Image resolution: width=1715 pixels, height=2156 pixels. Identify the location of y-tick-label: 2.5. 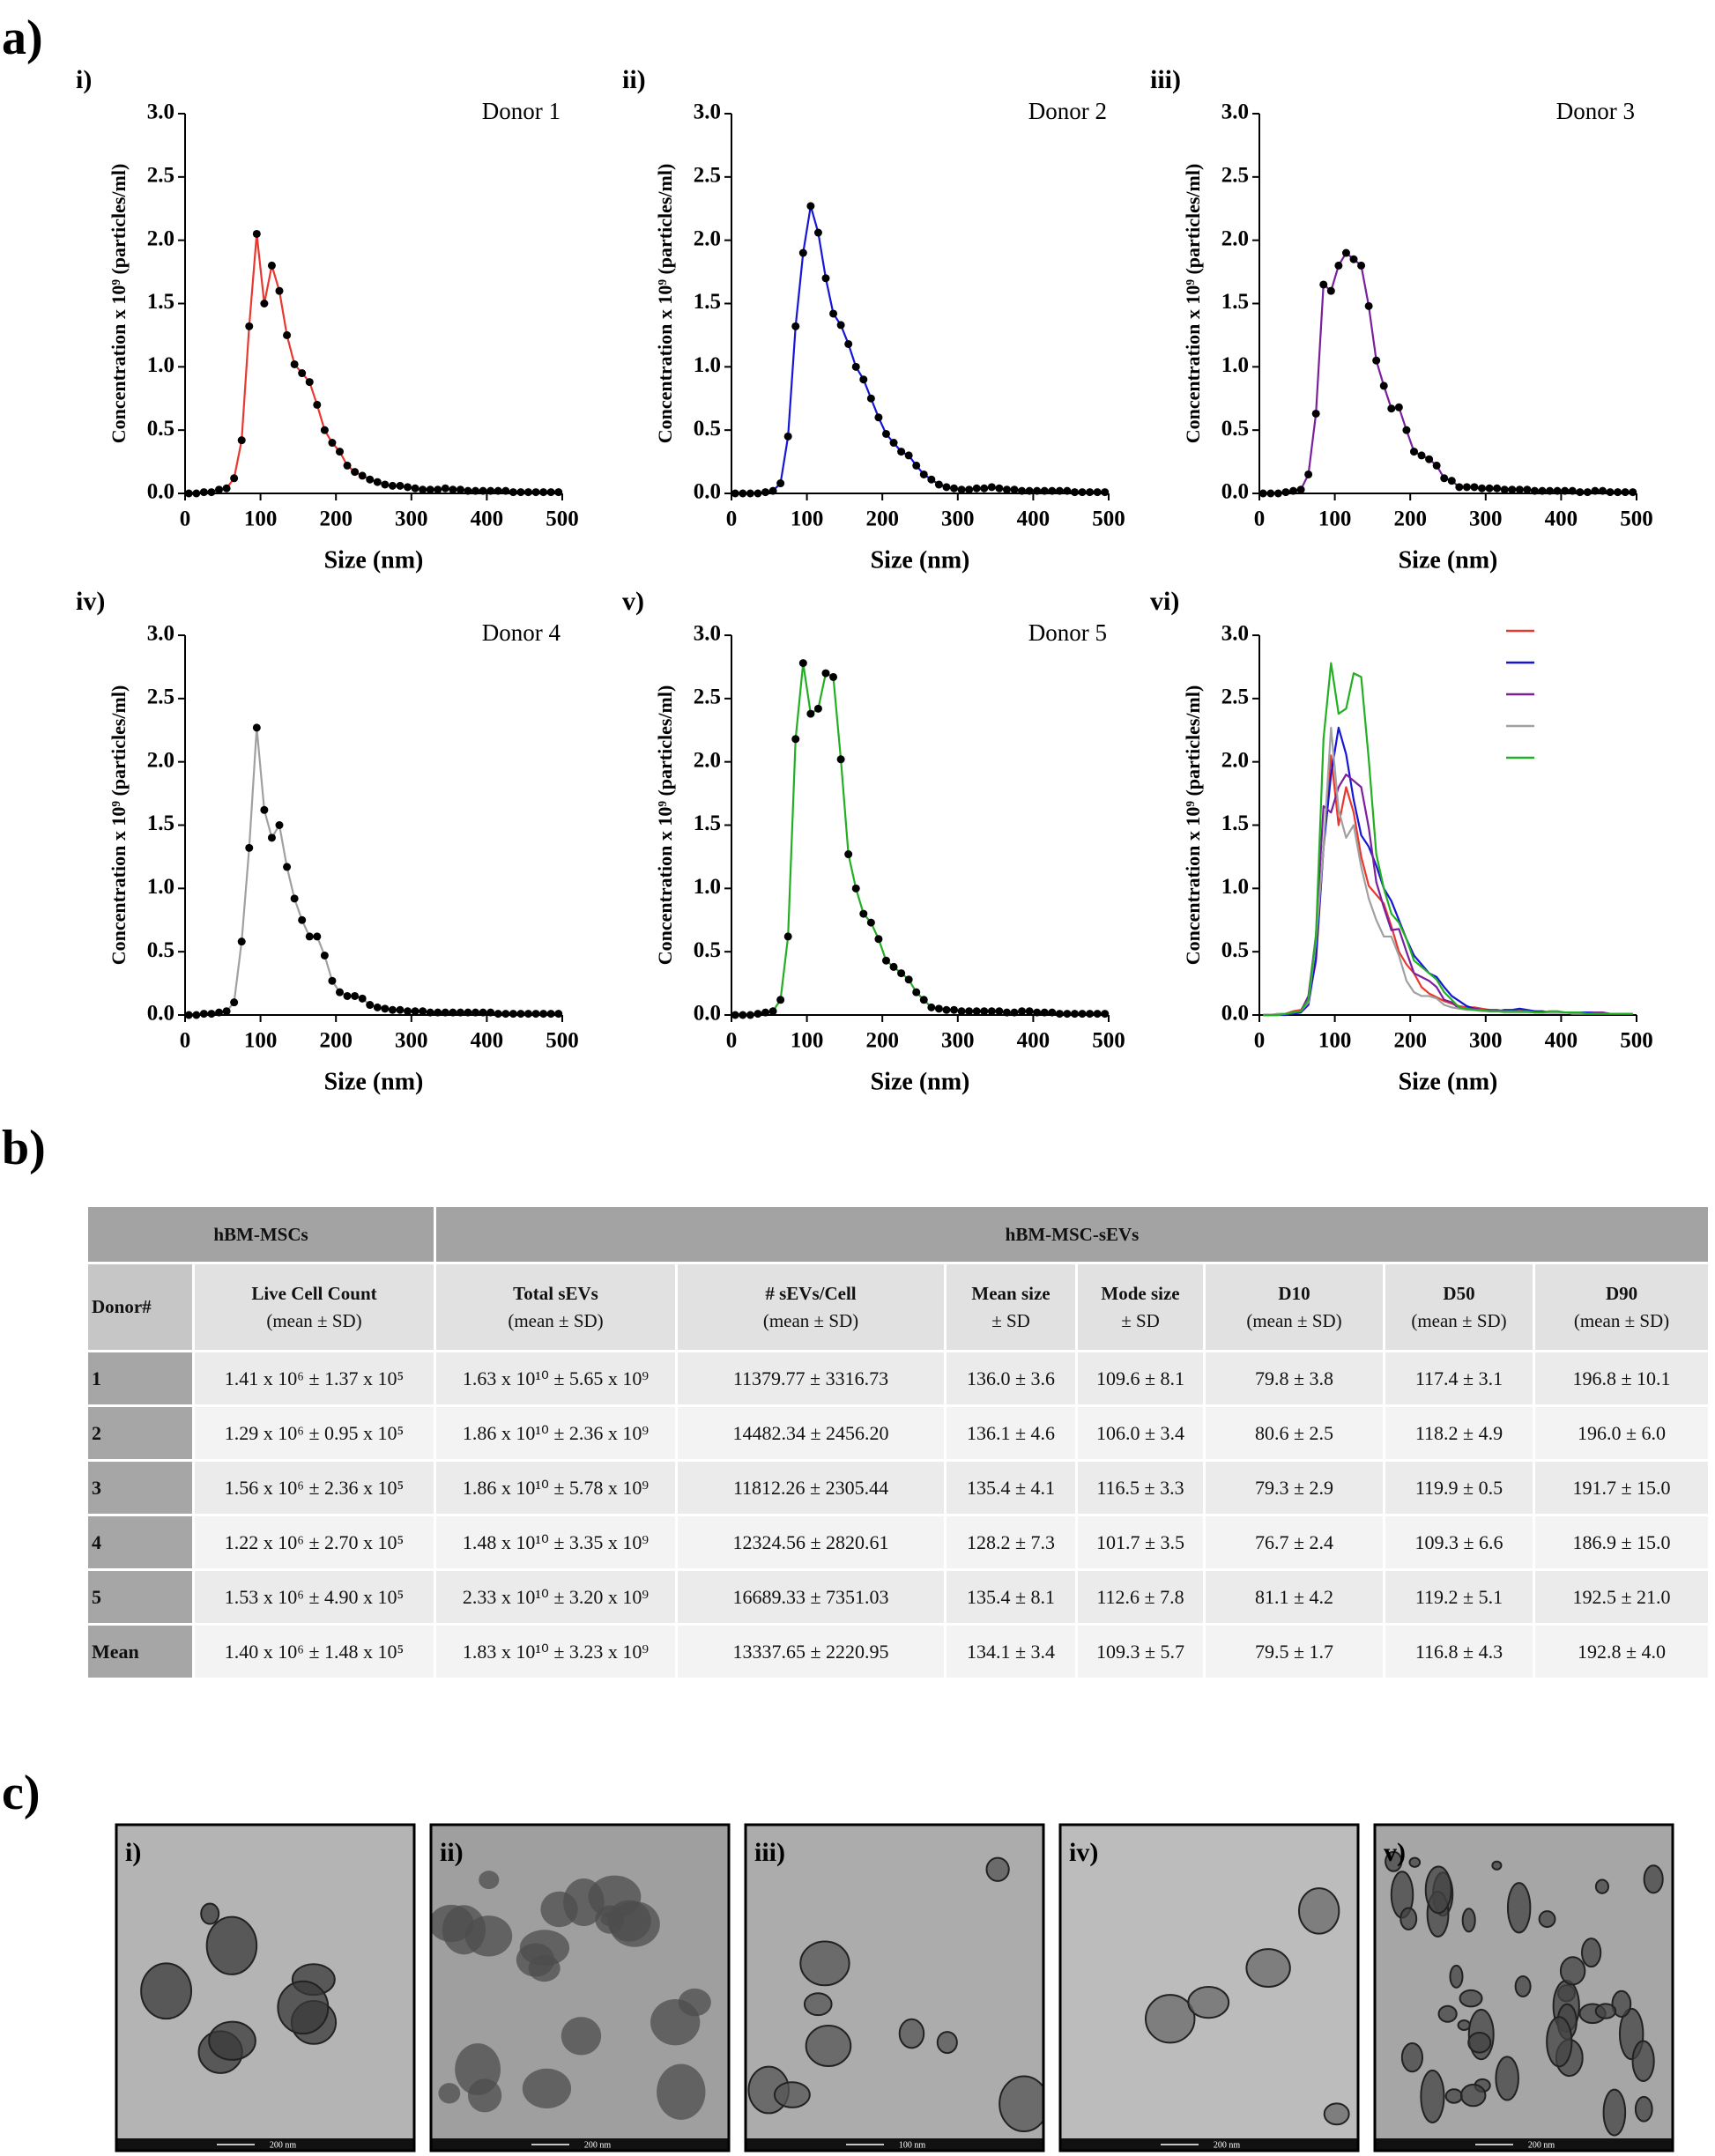
(707, 176).